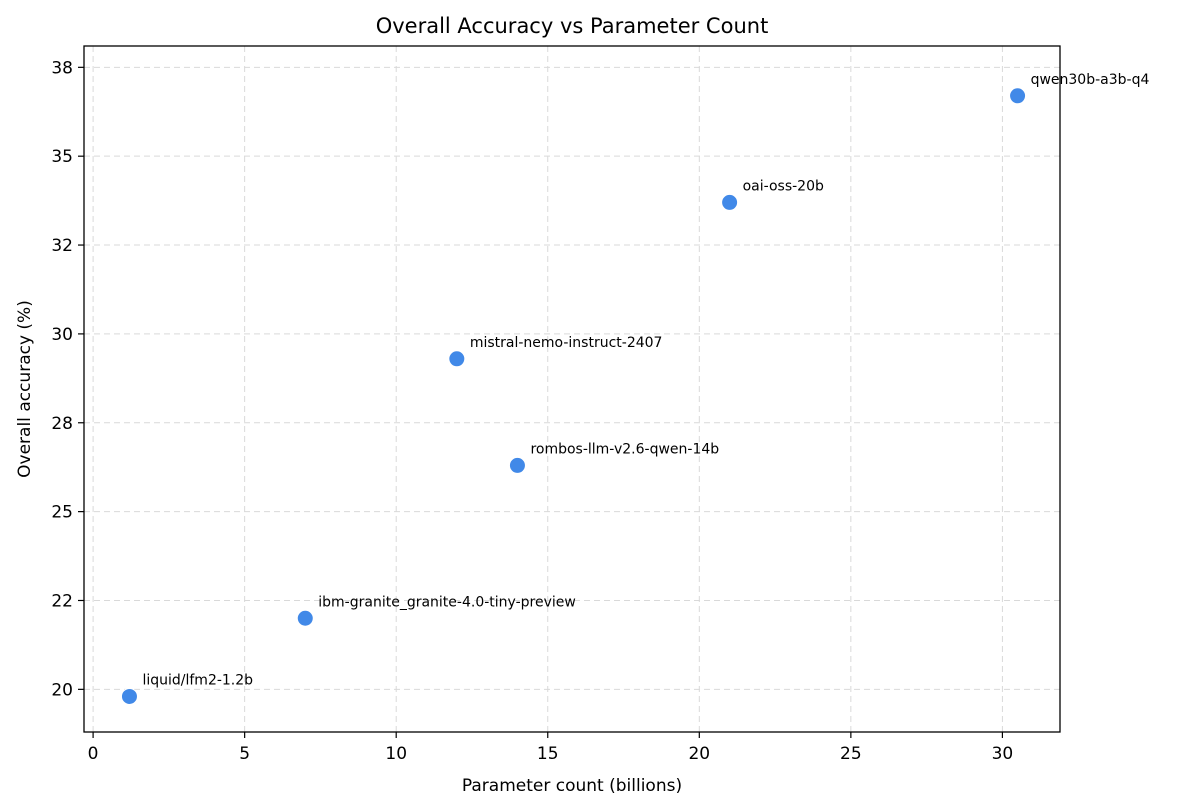  I want to click on x-tick-label: 20, so click(699, 754).